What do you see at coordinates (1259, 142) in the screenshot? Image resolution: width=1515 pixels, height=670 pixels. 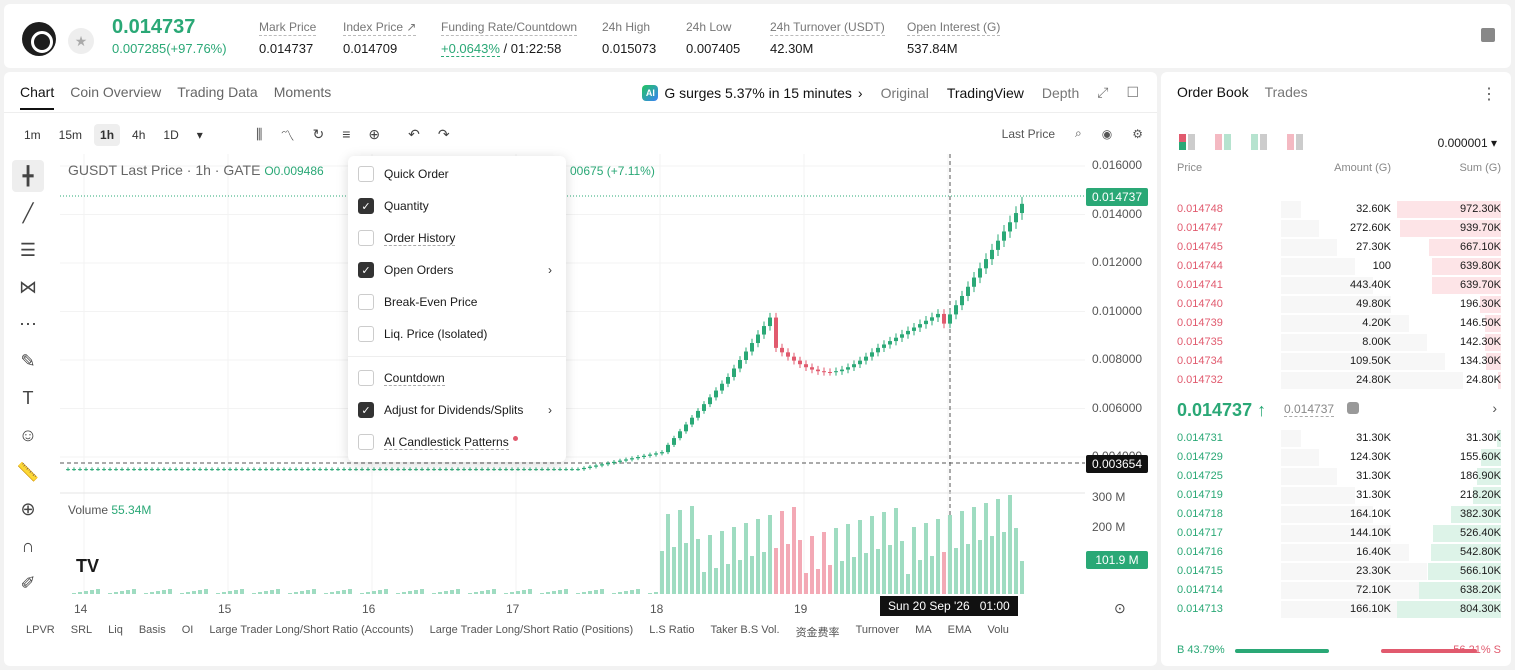 I see `view-bids-icon` at bounding box center [1259, 142].